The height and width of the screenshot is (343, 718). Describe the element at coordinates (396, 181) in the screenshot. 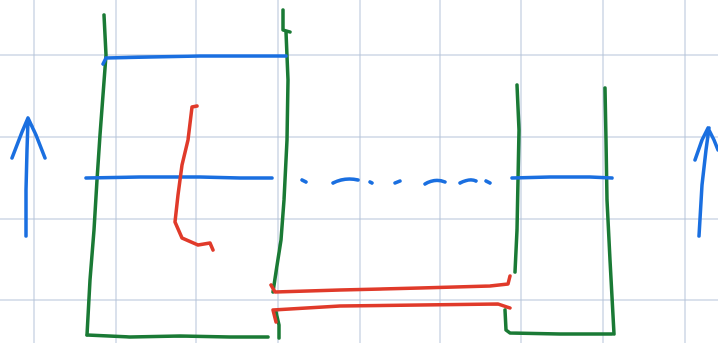

I see `dashed-continuation` at that location.